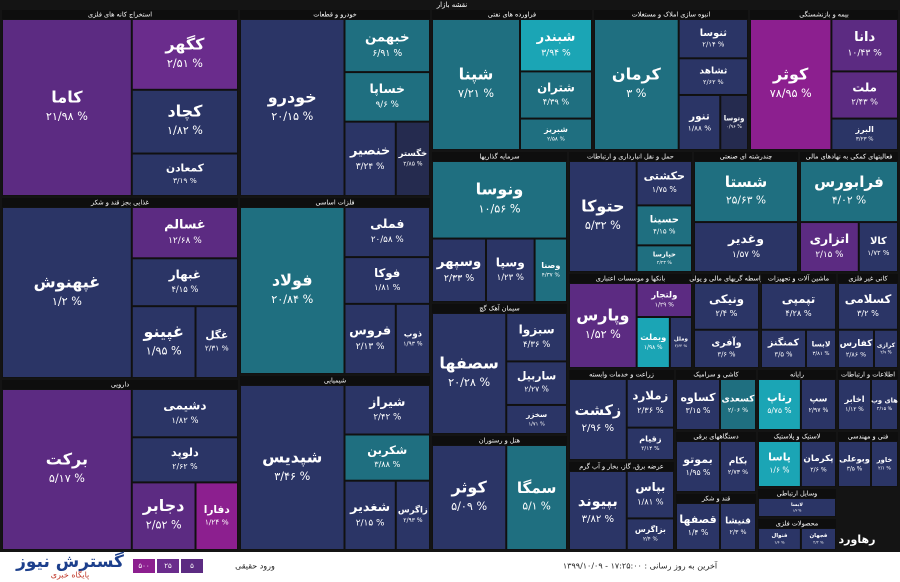  Describe the element at coordinates (726, 299) in the screenshot. I see `tile-label: ونیکی` at that location.